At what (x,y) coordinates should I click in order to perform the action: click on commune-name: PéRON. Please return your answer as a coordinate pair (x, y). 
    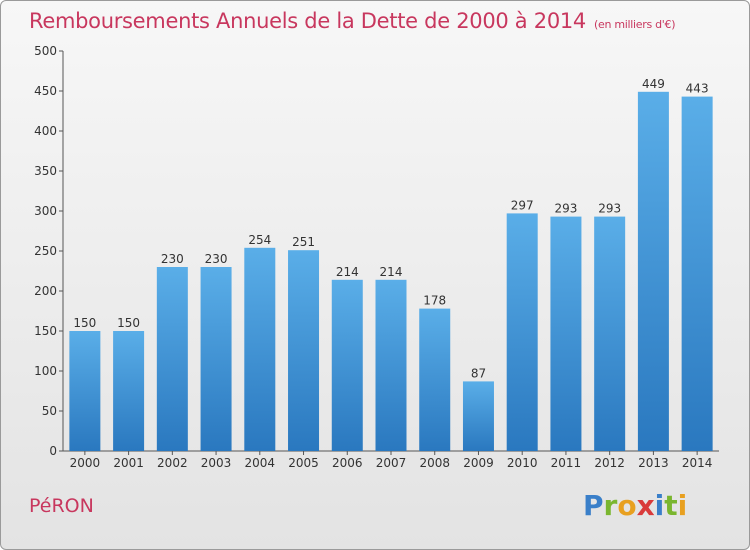
    Looking at the image, I should click on (61, 506).